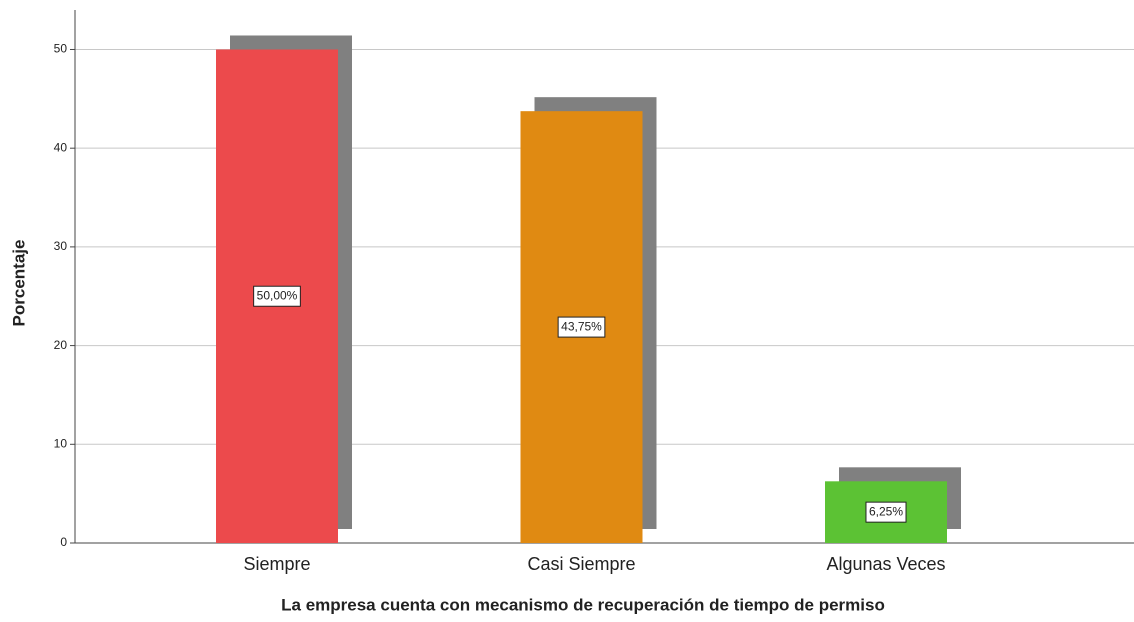 The width and height of the screenshot is (1134, 622). Describe the element at coordinates (63, 542) in the screenshot. I see `y-tick-label: 0` at that location.